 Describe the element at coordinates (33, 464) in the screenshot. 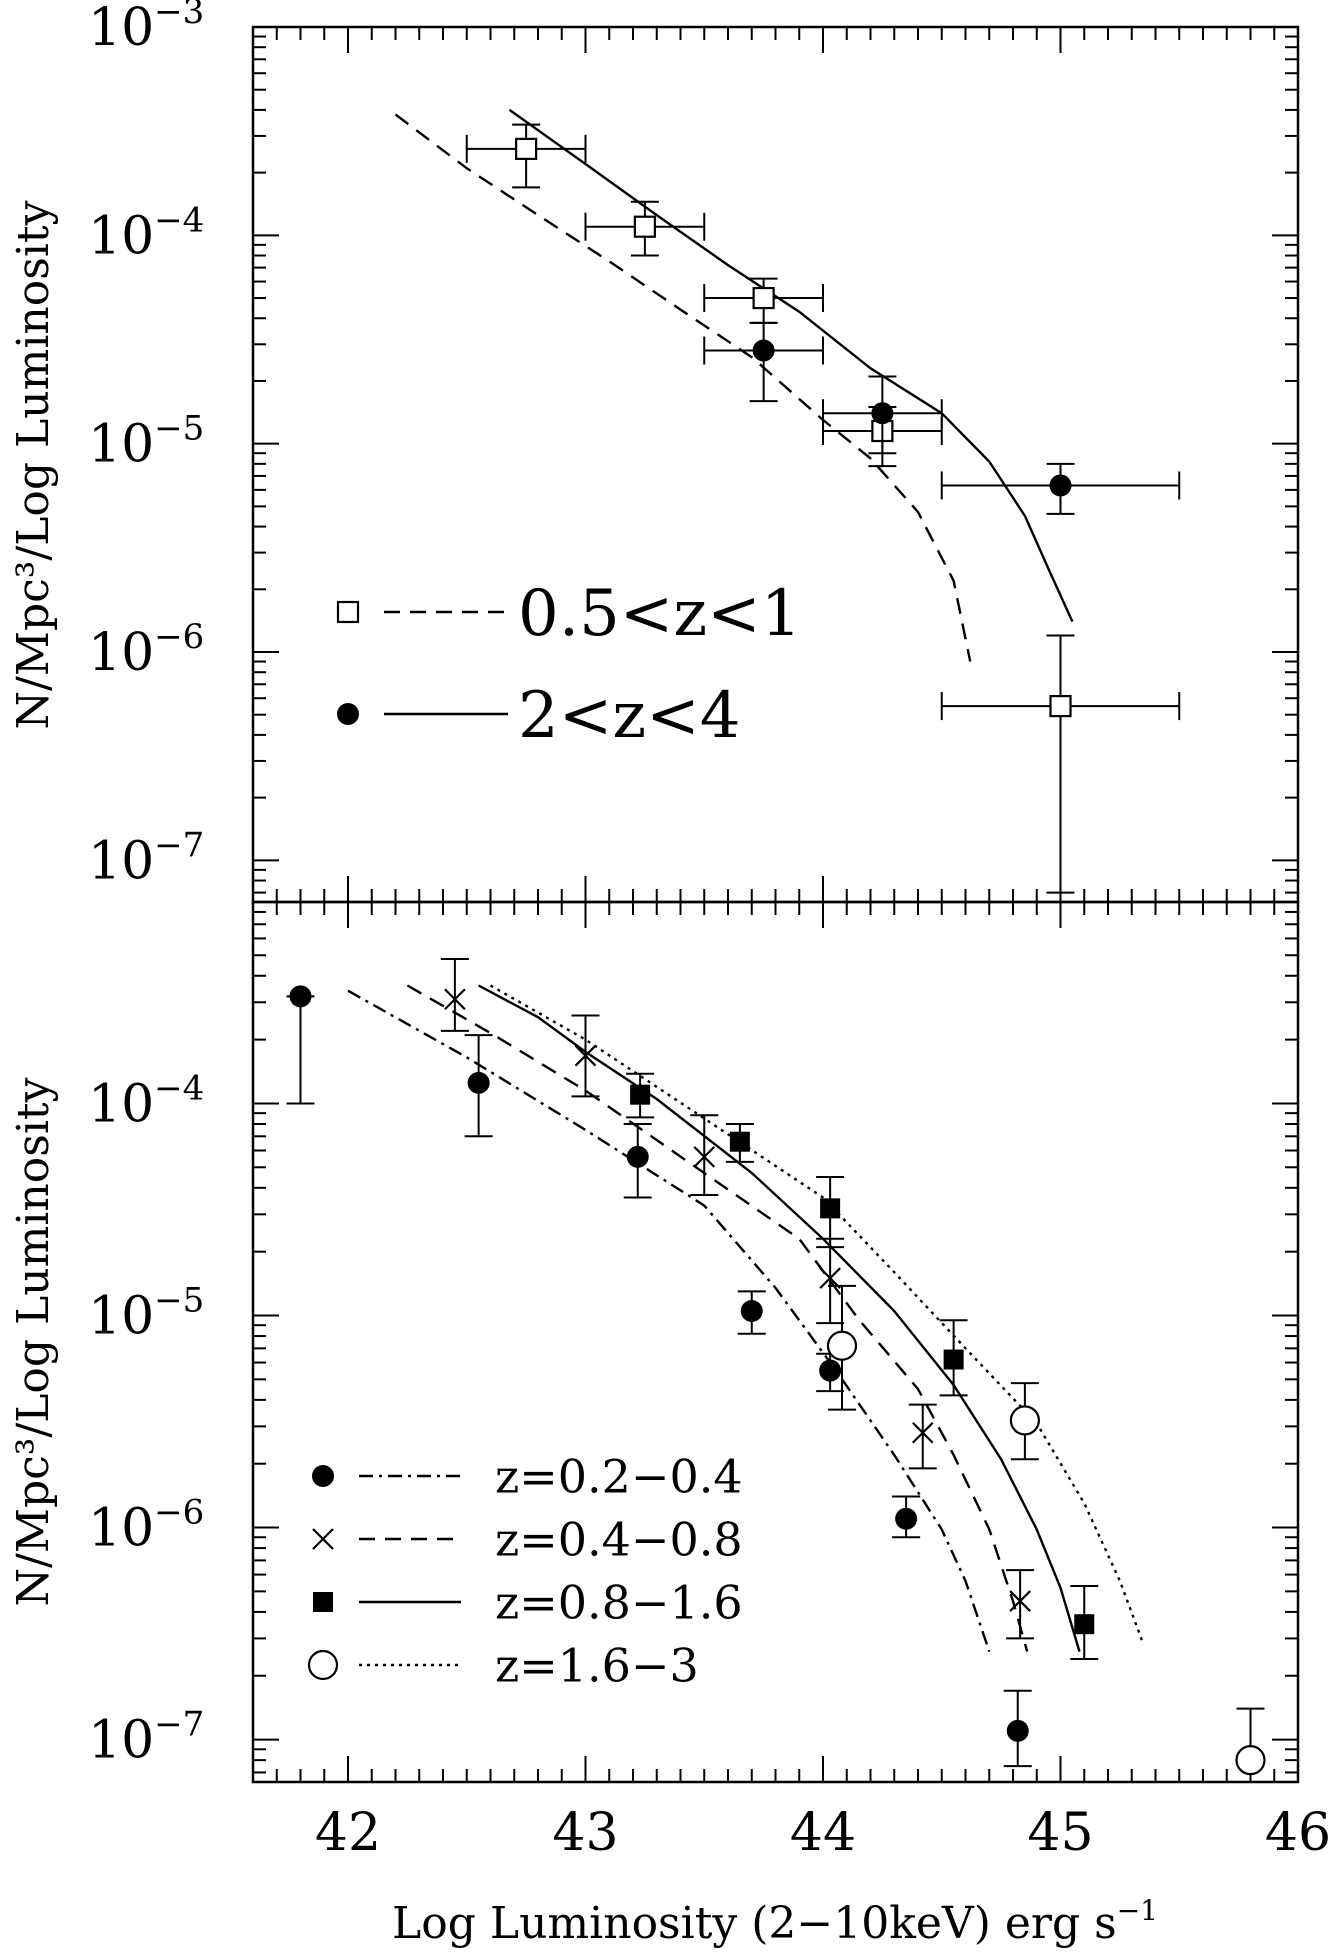

I see `y-axis-label-top: N/Mpc³/Log Luminosity` at that location.